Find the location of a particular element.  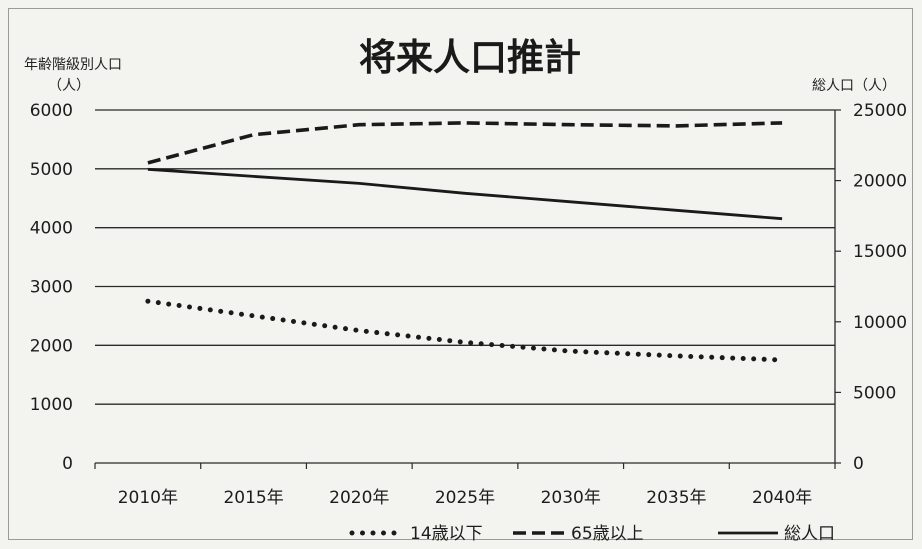

left-axis-label: 年齢階級別人口 is located at coordinates (73, 65).